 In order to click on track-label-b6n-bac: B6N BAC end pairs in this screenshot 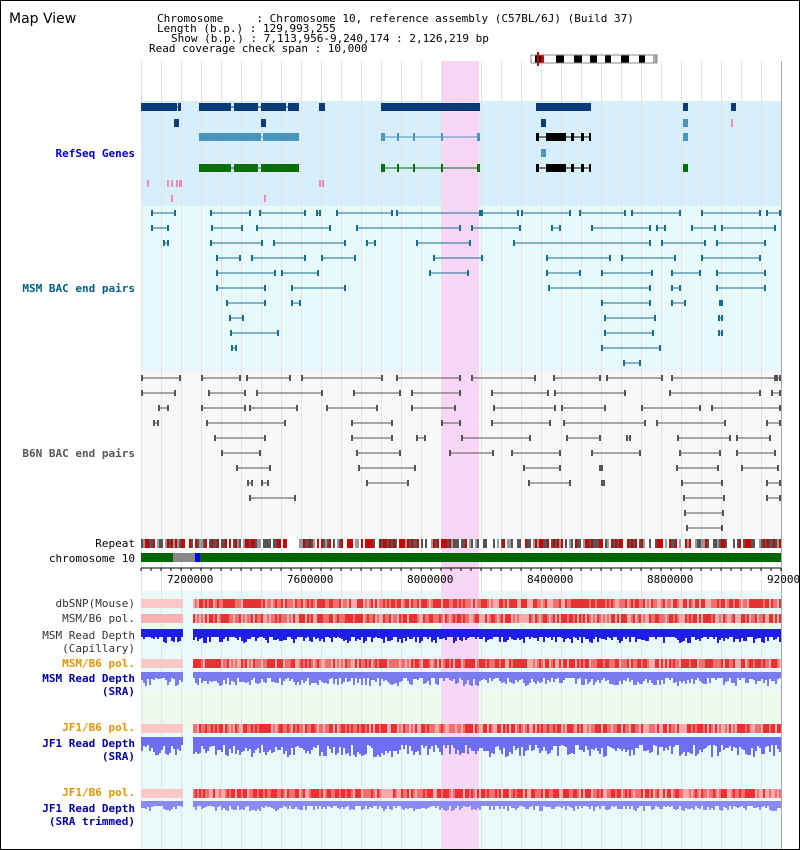, I will do `click(78, 453)`.